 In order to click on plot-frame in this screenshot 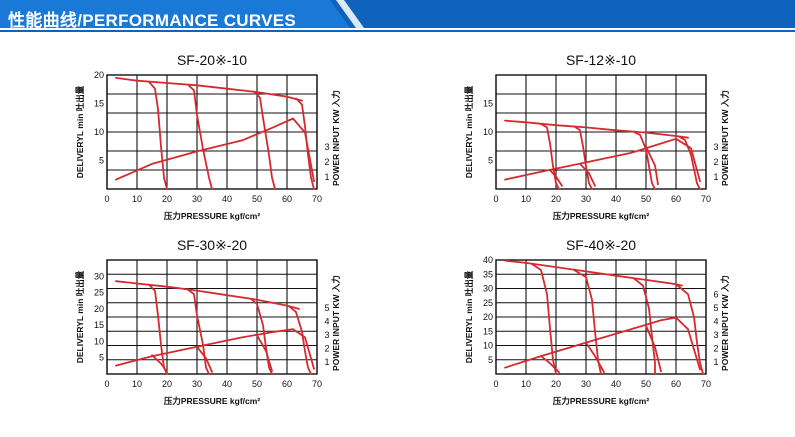, I will do `click(601, 132)`.